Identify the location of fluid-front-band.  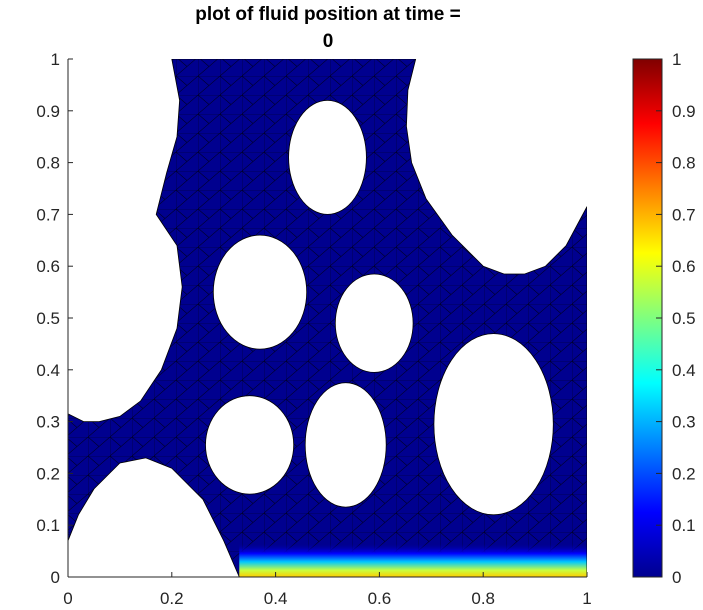
(413, 560).